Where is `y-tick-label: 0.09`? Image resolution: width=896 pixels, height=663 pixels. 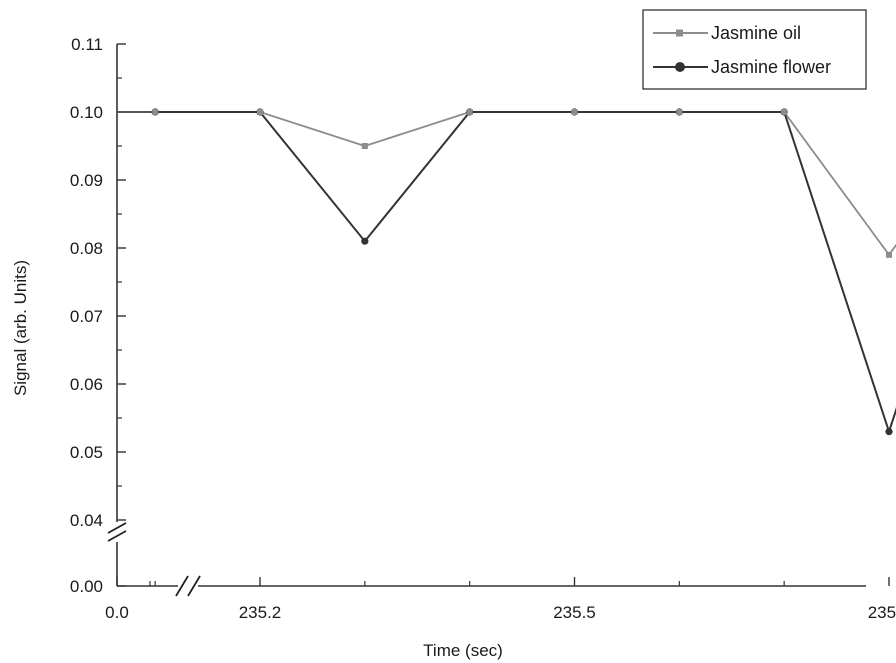 y-tick-label: 0.09 is located at coordinates (86, 180).